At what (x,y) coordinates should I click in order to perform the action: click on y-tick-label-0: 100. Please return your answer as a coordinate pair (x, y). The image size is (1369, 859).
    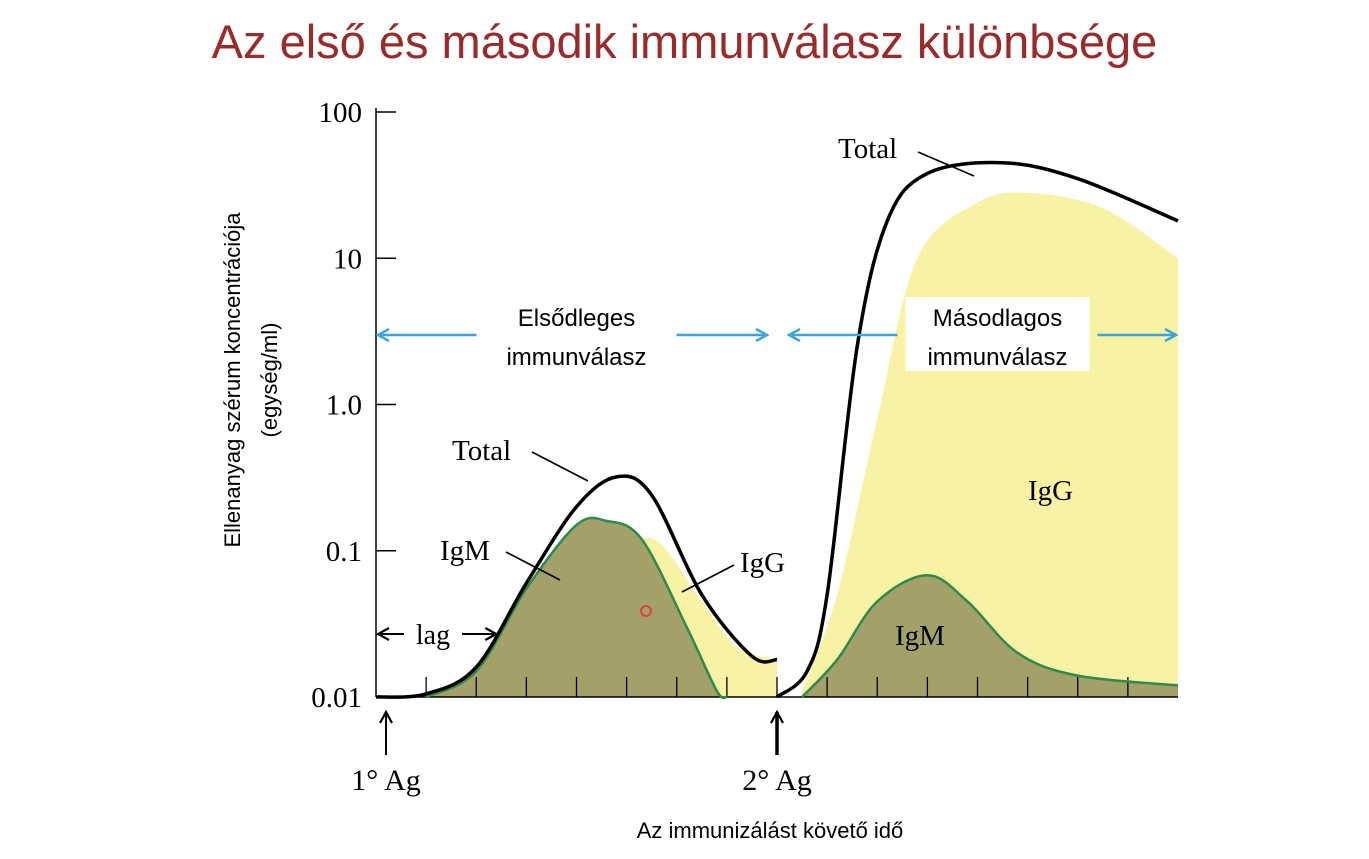
    Looking at the image, I should click on (341, 113).